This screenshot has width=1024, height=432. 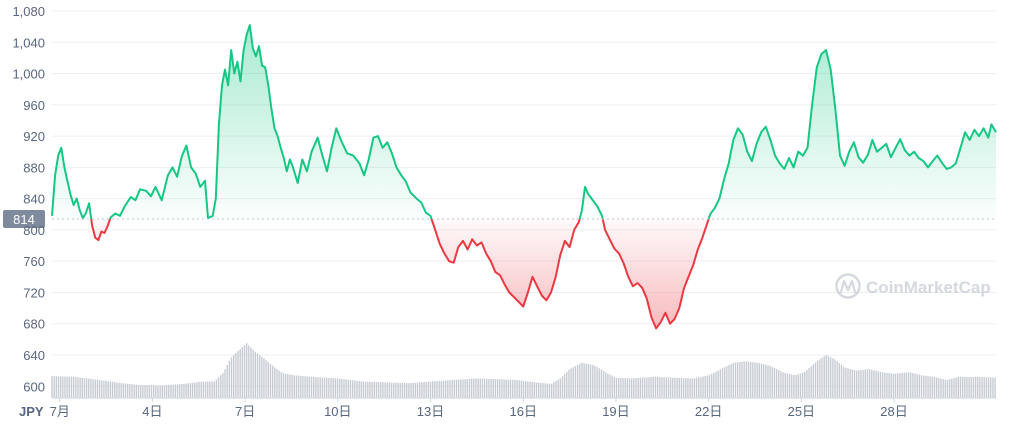 I want to click on x-axis: 7月 4日 7日 10日 13日 16日 19日 22日 25日 28日 JPY, so click(x=507, y=408).